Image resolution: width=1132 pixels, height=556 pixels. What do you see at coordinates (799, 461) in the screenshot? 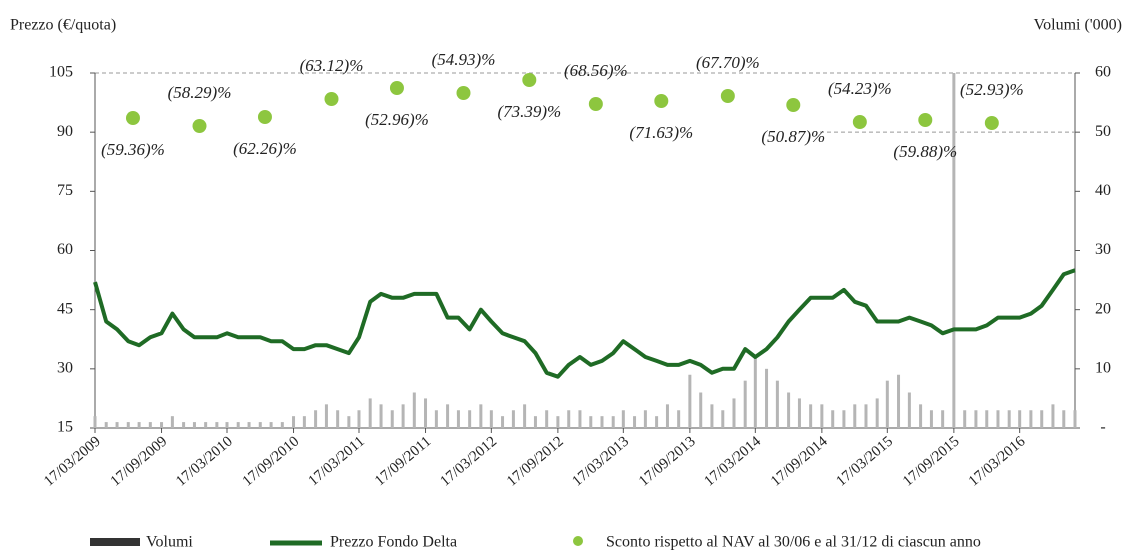
I see `x-tick-label: 17/09/2014` at bounding box center [799, 461].